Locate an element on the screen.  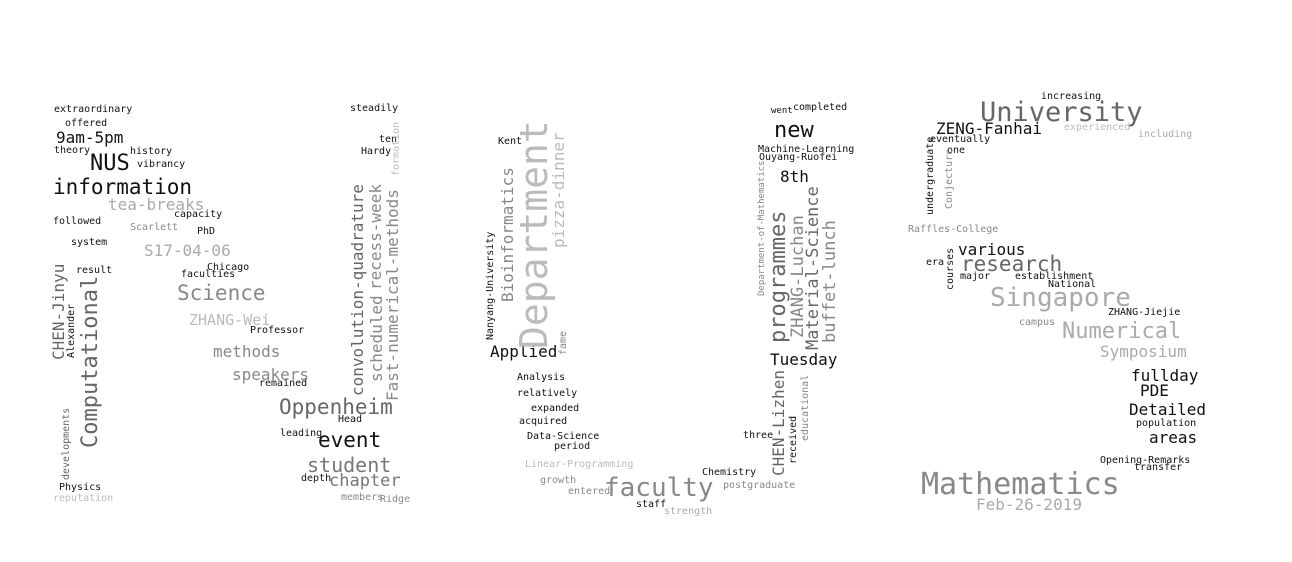
word-student: student is located at coordinates (349, 465).